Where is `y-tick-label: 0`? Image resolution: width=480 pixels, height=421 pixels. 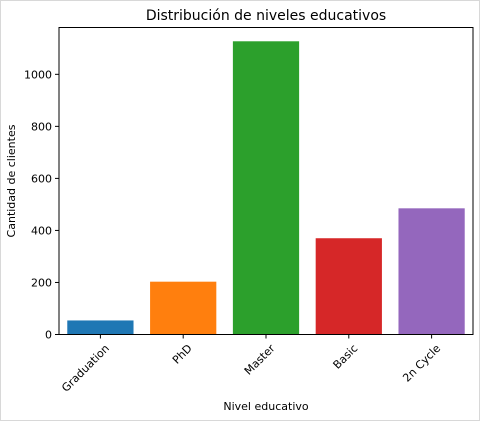 y-tick-label: 0 is located at coordinates (48, 335).